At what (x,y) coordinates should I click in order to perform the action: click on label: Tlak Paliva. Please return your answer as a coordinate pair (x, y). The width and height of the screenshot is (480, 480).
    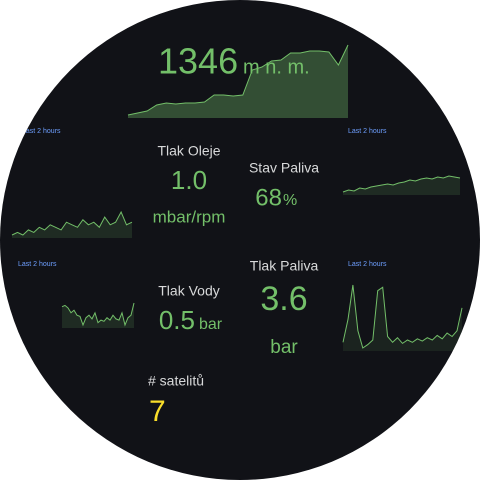
    Looking at the image, I should click on (284, 266).